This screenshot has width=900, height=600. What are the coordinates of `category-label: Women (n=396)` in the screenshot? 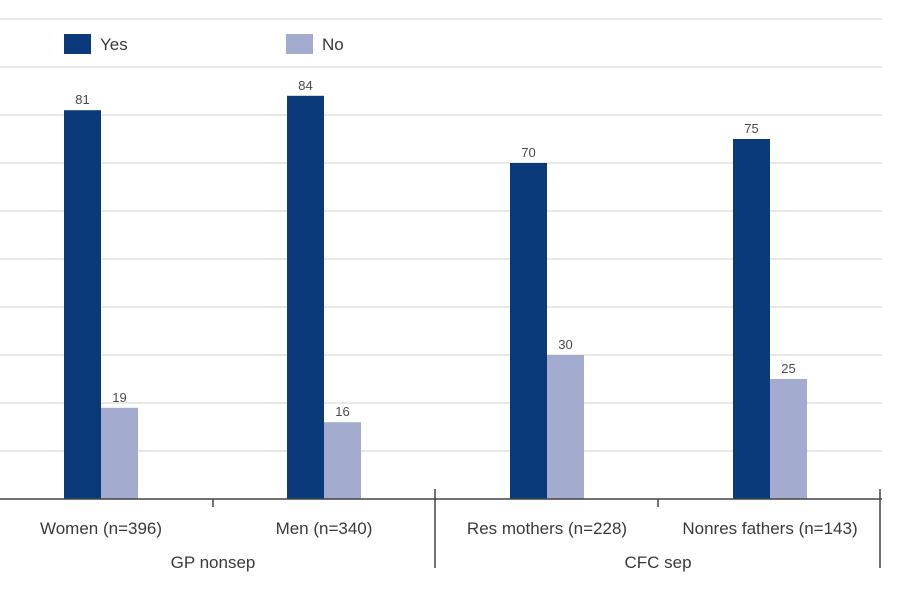 It's located at (101, 528).